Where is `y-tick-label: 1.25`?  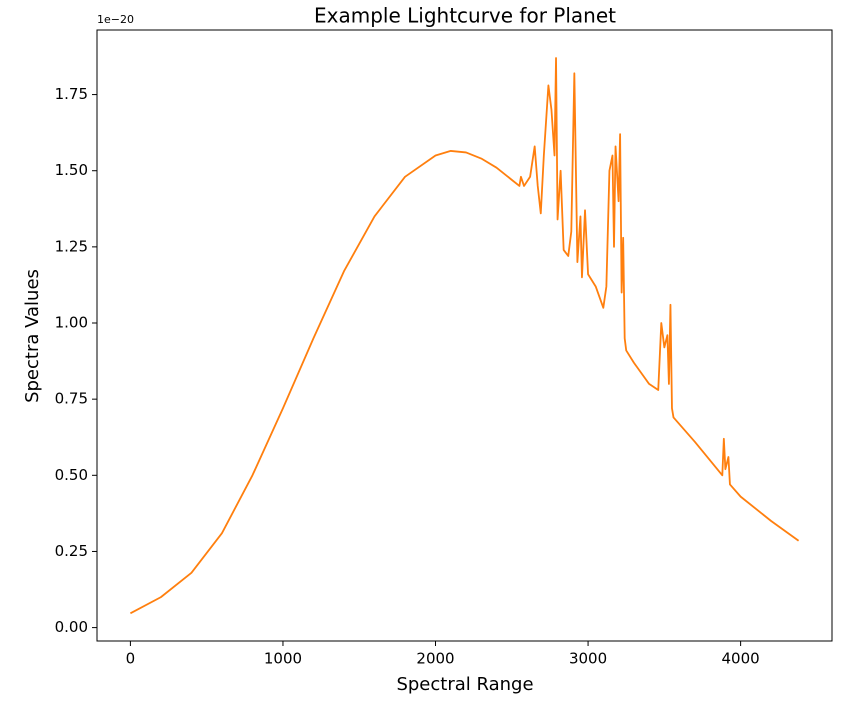
y-tick-label: 1.25 is located at coordinates (71, 246).